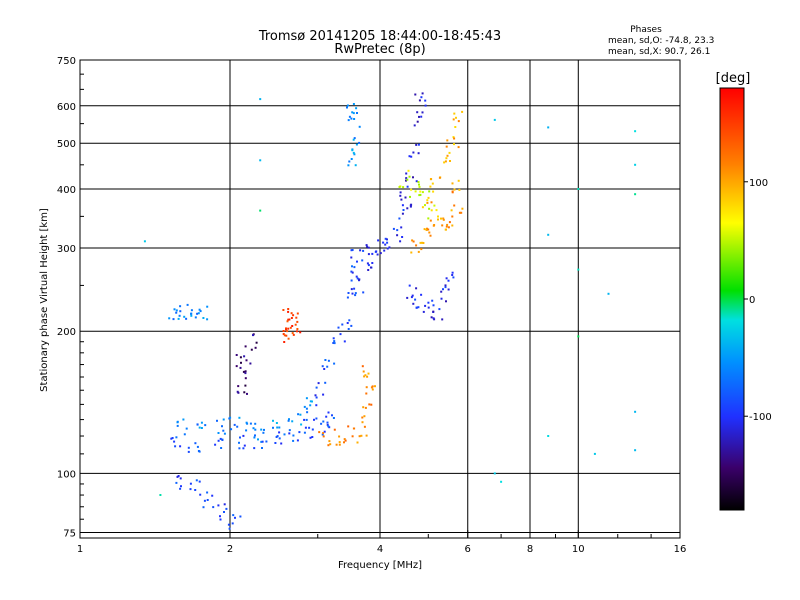 The image size is (800, 600). What do you see at coordinates (69, 533) in the screenshot?
I see `y-tick-label: 75` at bounding box center [69, 533].